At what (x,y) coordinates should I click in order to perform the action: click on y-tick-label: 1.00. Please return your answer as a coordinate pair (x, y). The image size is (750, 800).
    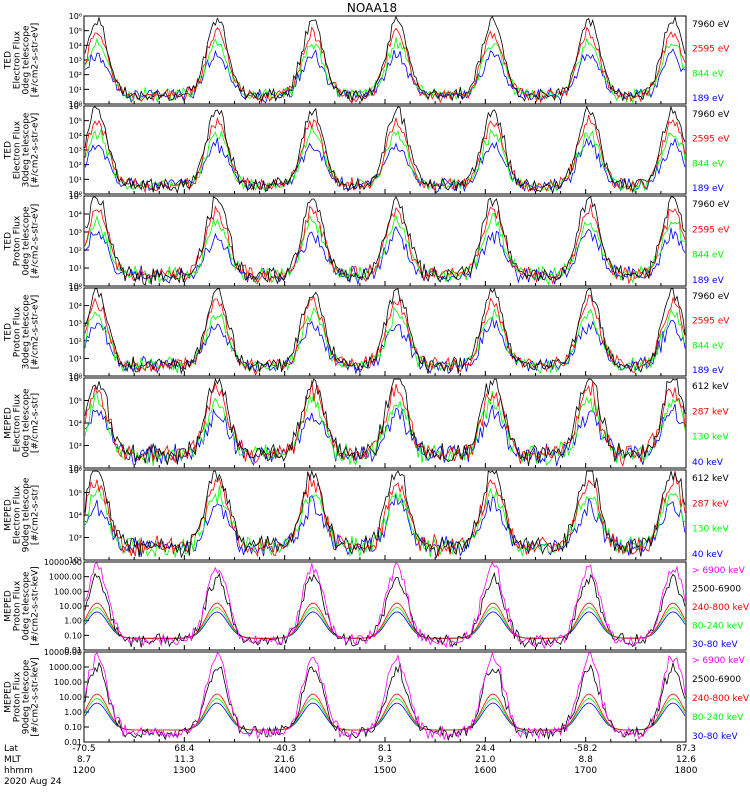
    Looking at the image, I should click on (73, 712).